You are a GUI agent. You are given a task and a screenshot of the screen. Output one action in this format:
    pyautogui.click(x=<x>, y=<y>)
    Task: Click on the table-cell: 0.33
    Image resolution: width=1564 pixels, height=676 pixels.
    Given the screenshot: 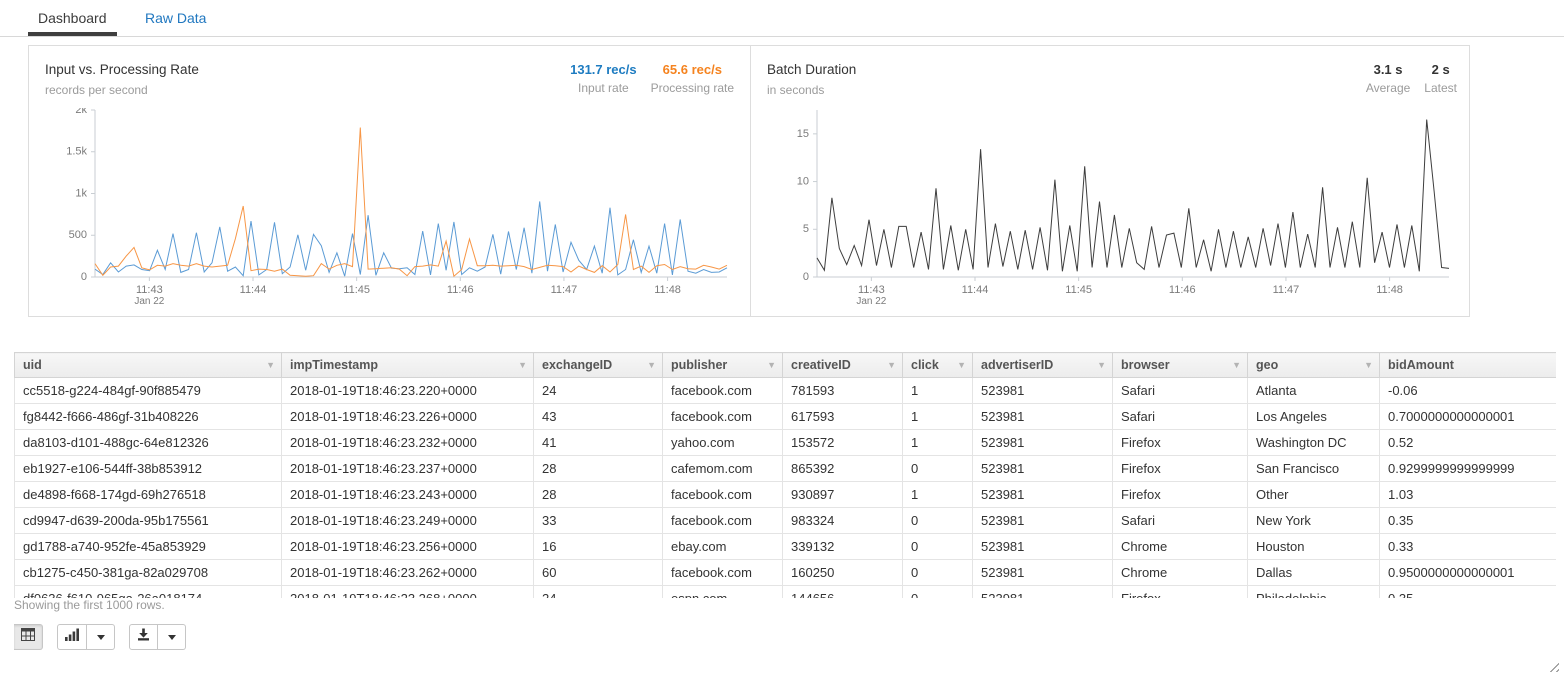 What is the action you would take?
    pyautogui.click(x=1467, y=546)
    